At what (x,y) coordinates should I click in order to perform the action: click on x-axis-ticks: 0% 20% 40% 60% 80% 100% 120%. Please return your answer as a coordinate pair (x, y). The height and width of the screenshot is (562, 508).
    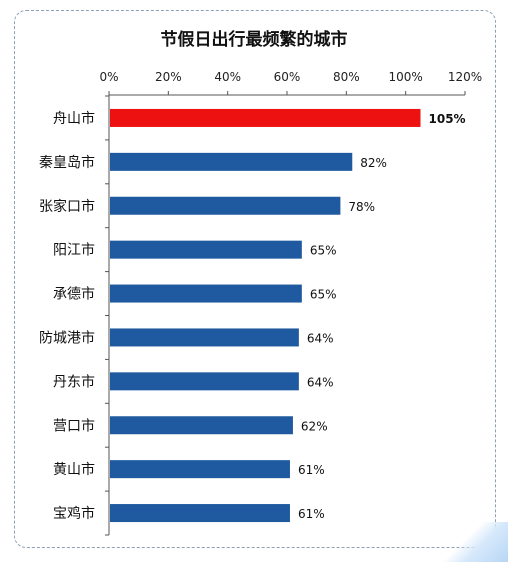
    Looking at the image, I should click on (290, 82).